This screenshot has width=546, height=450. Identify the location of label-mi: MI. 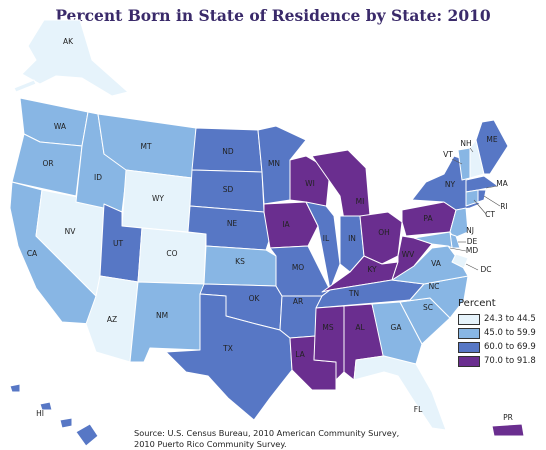
(360, 201).